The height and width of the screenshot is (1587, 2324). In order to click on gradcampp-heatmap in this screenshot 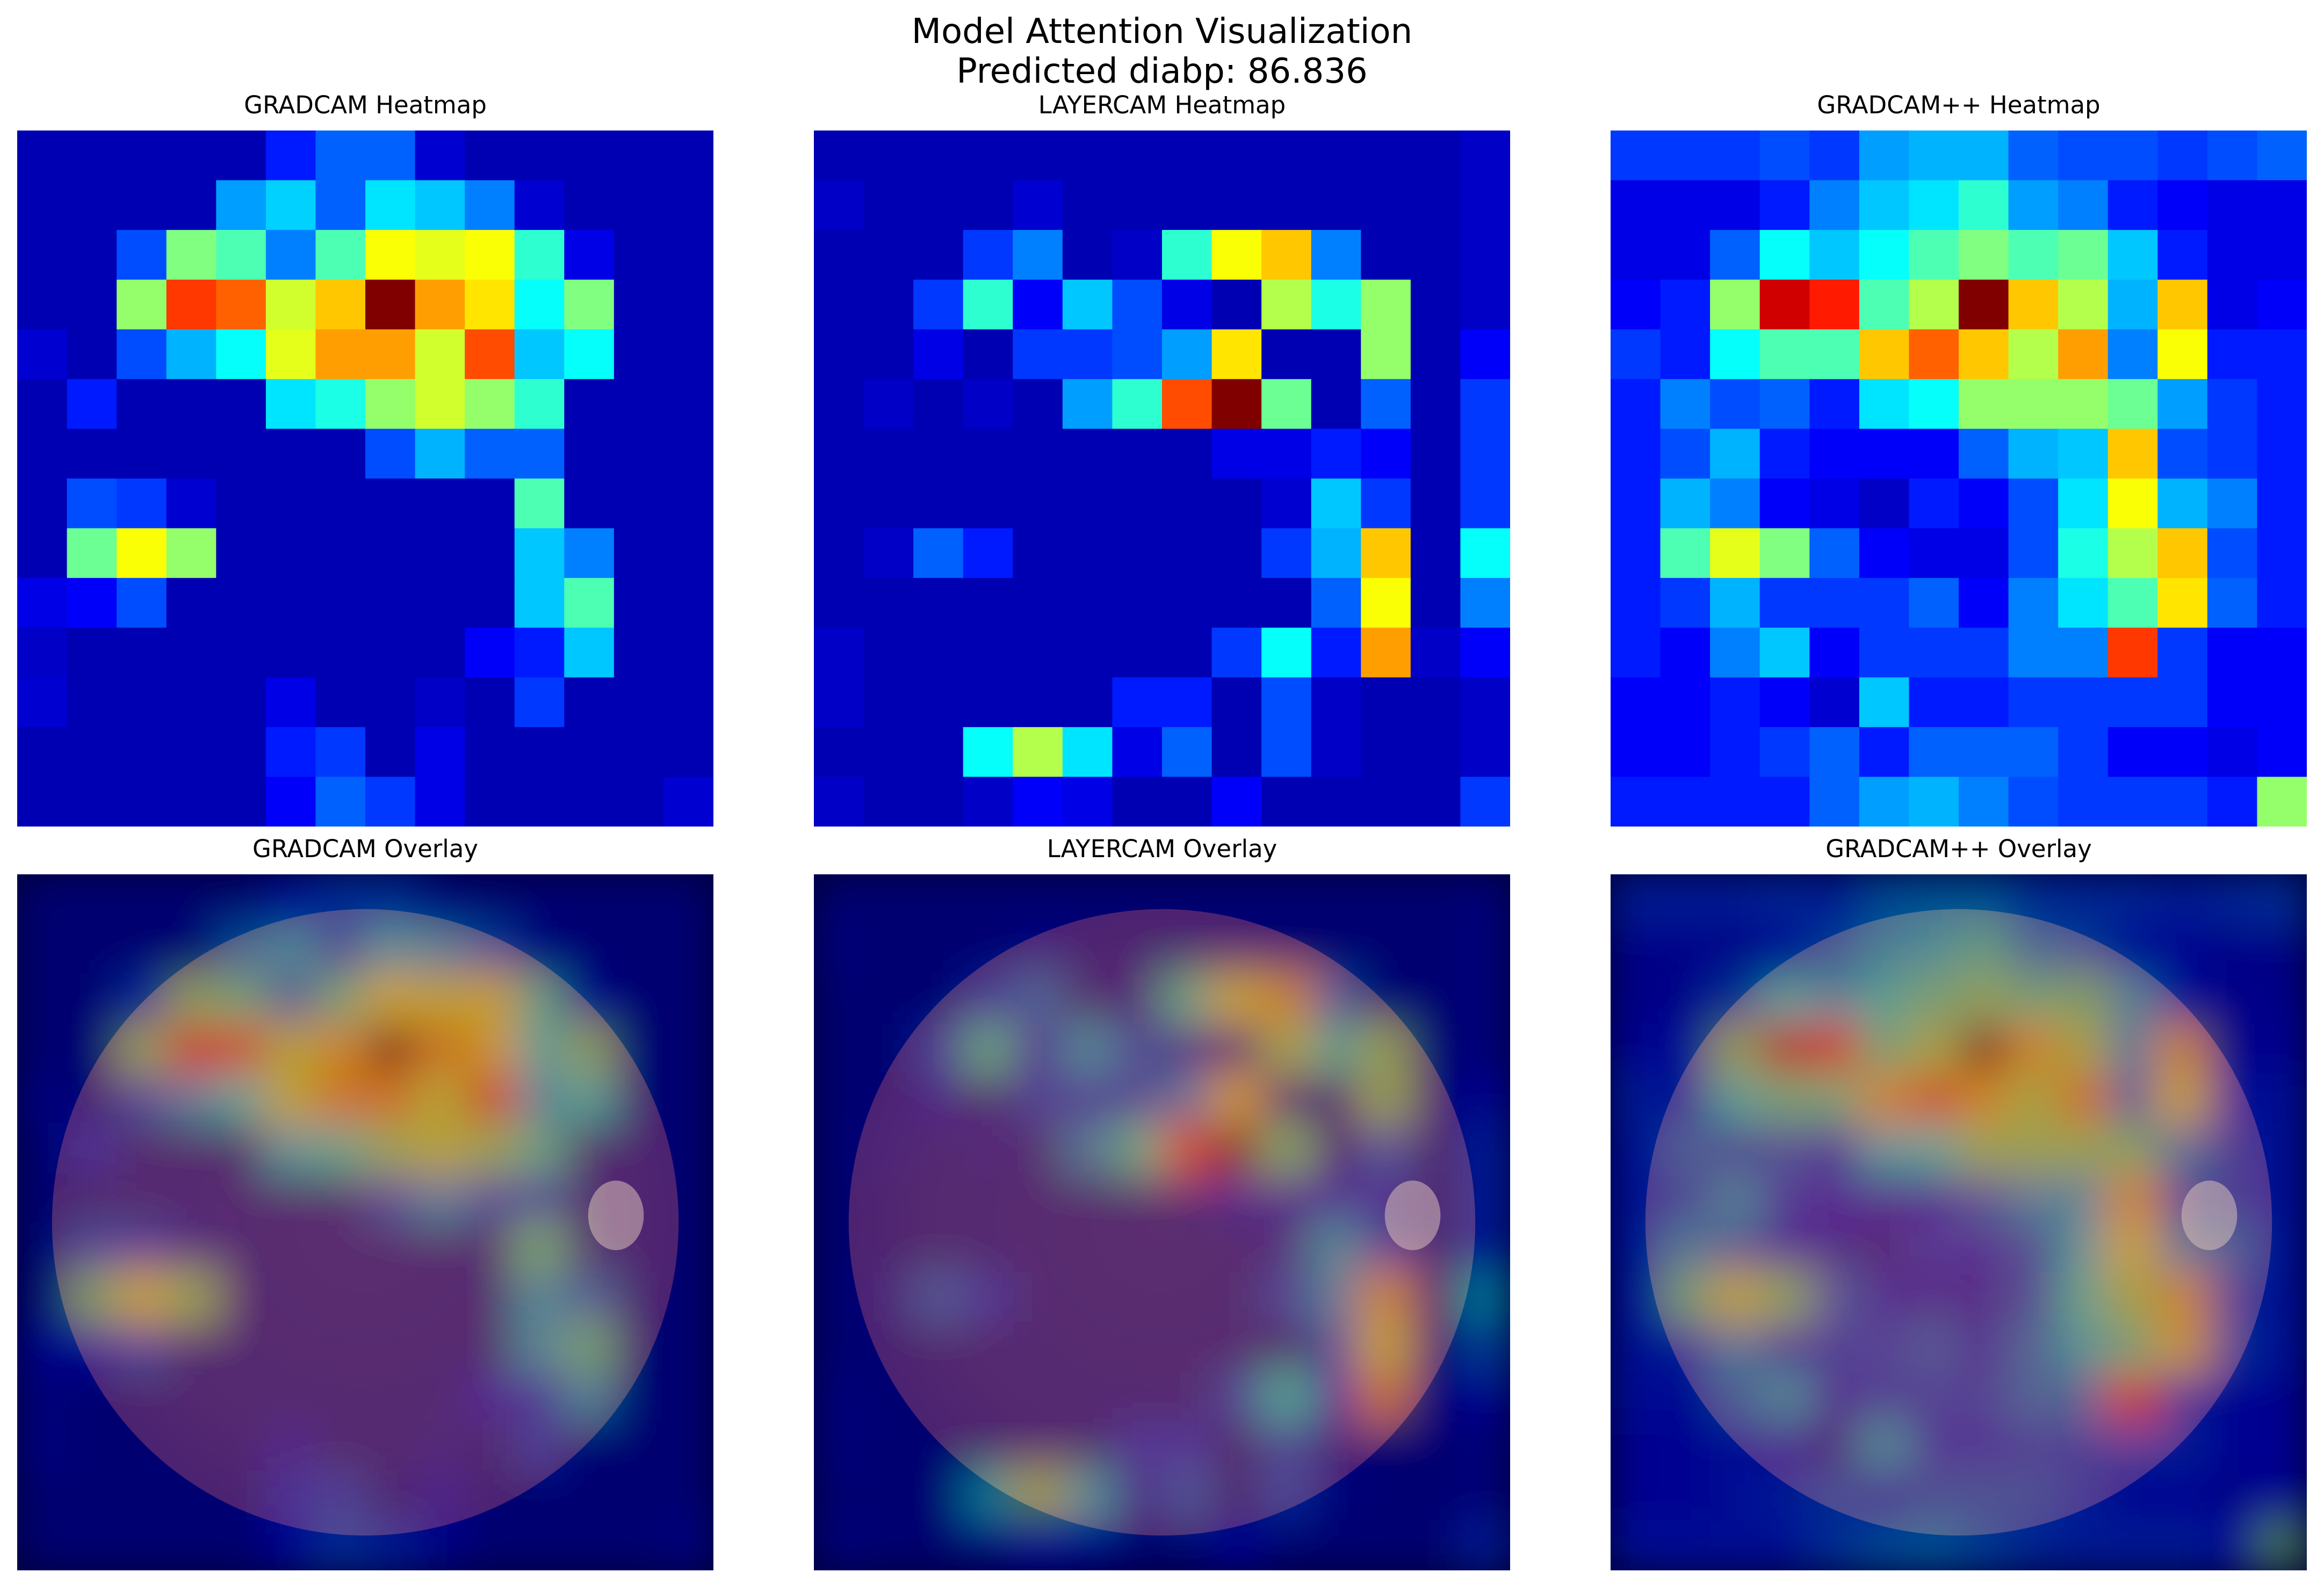, I will do `click(1959, 479)`.